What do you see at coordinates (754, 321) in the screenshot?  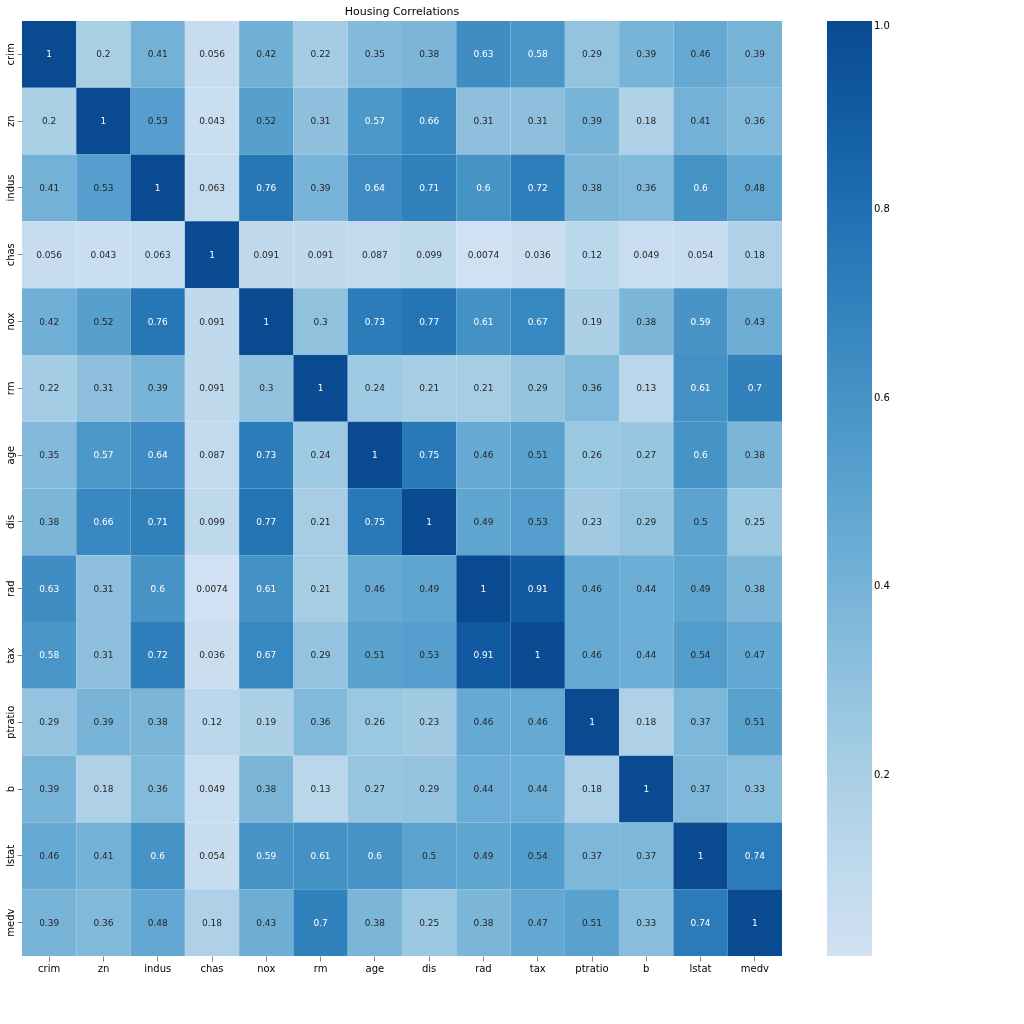 I see `data-label: 0.43` at bounding box center [754, 321].